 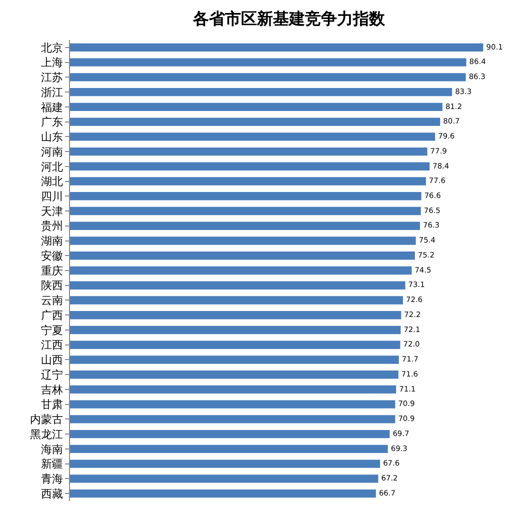 I want to click on data-label: 76.5, so click(x=432, y=210).